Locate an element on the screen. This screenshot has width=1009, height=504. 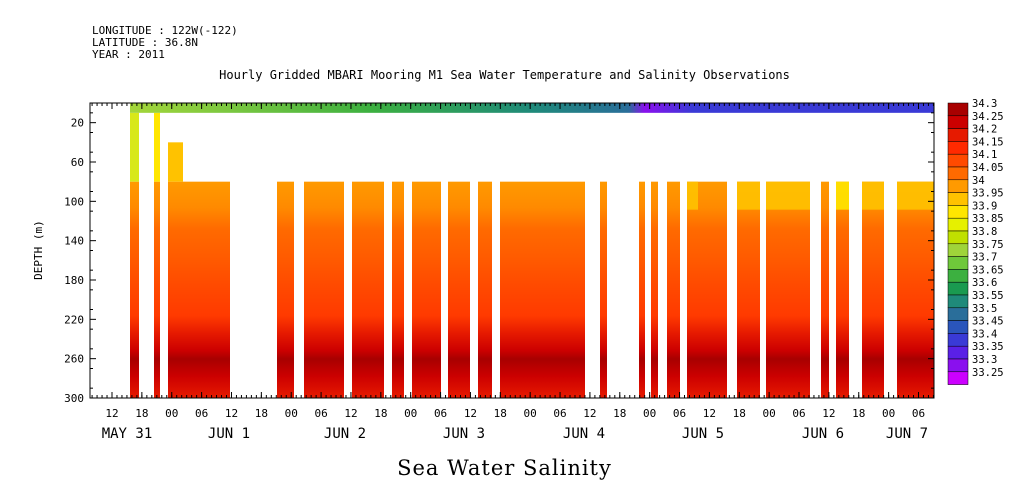
colorbar-label: 34.2 is located at coordinates (984, 130).